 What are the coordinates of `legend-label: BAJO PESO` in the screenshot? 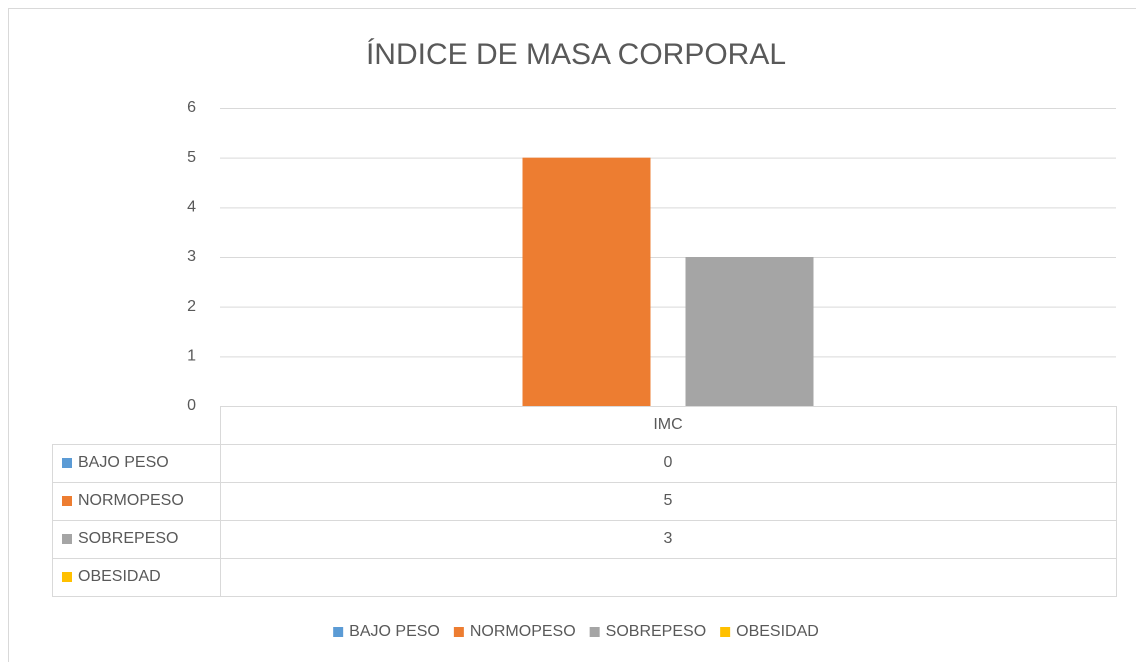 It's located at (394, 631).